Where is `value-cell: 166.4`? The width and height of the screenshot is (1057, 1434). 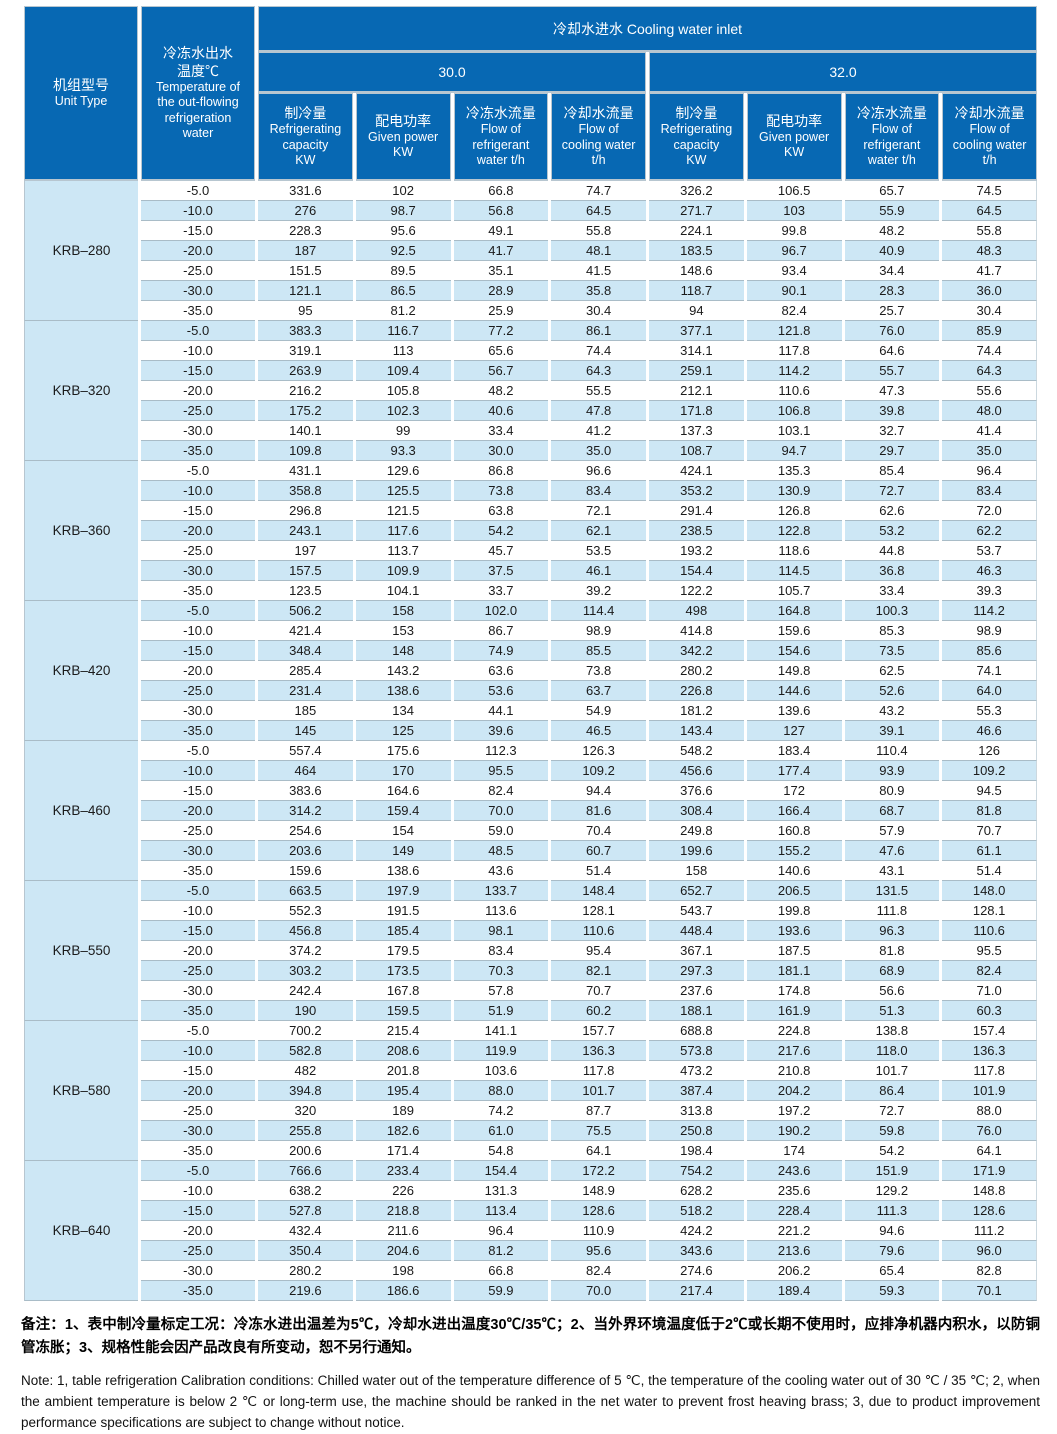 value-cell: 166.4 is located at coordinates (794, 811).